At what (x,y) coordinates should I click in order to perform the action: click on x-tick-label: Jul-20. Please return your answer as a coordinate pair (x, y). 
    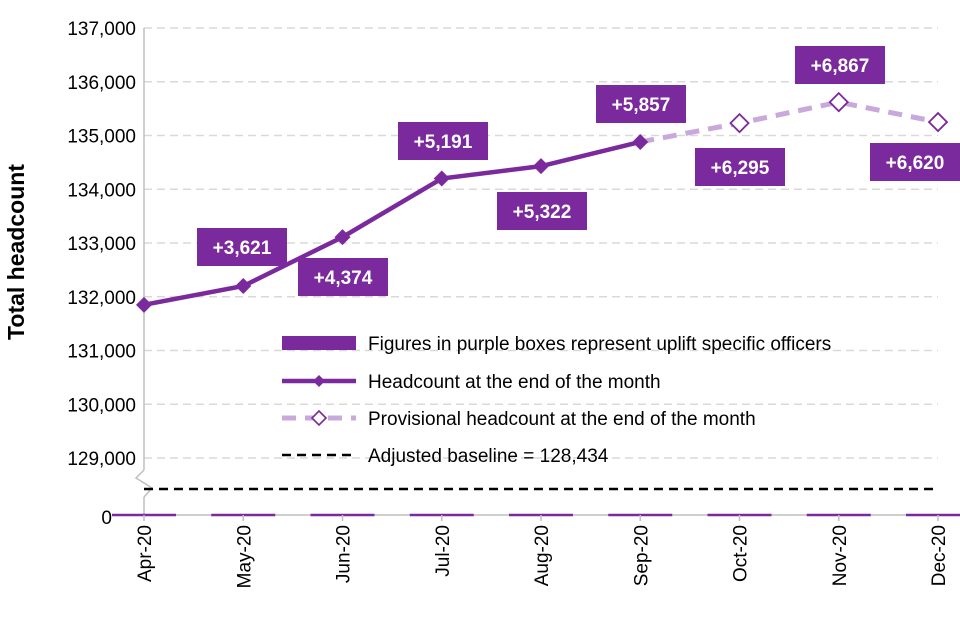
    Looking at the image, I should click on (443, 551).